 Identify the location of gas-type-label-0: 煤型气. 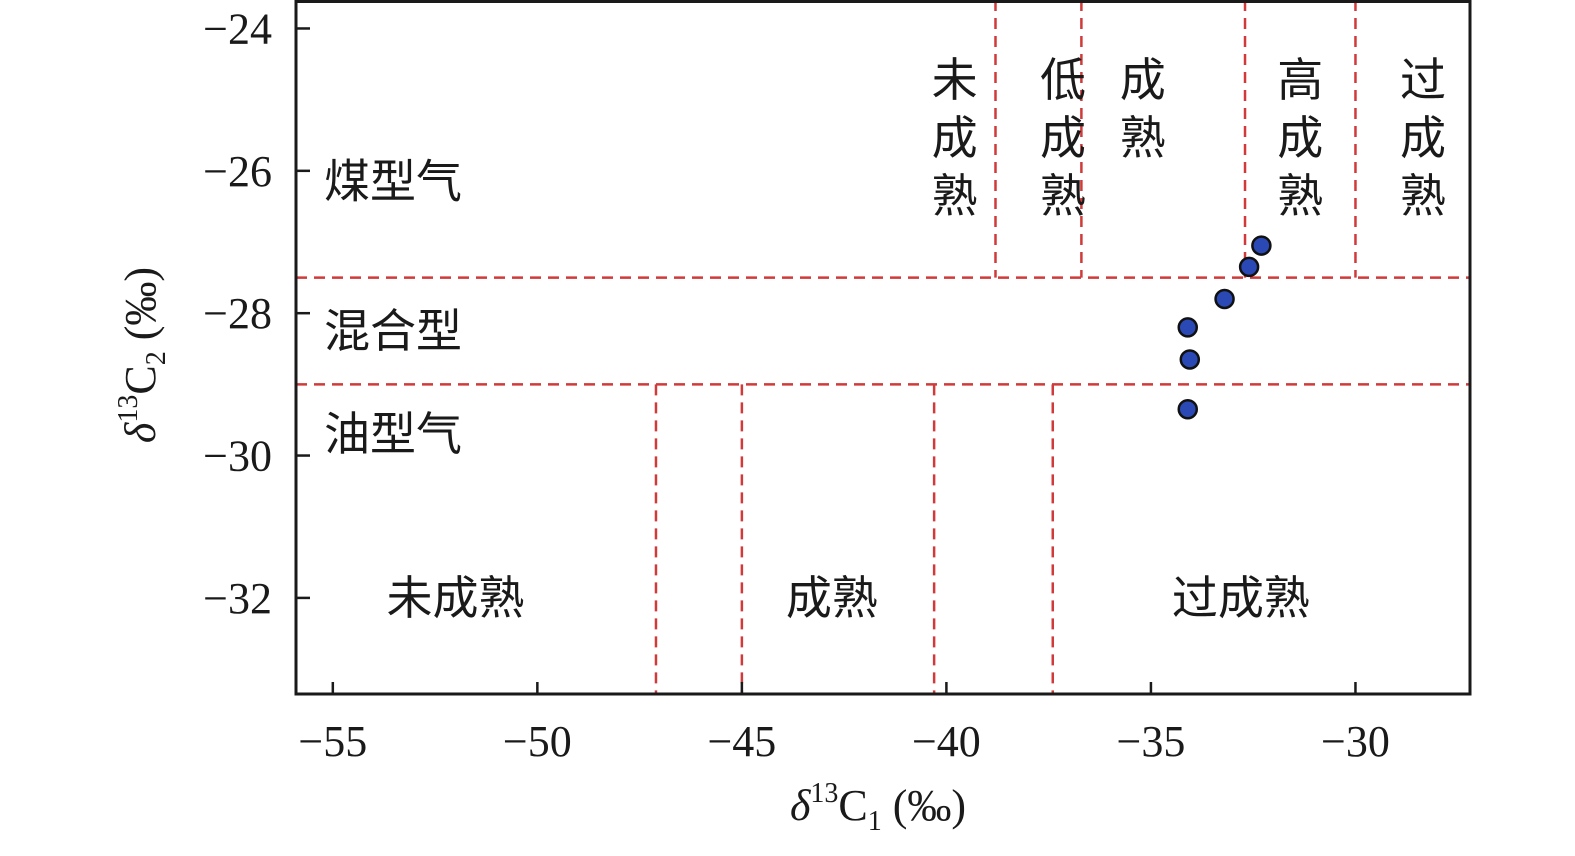
(393, 182).